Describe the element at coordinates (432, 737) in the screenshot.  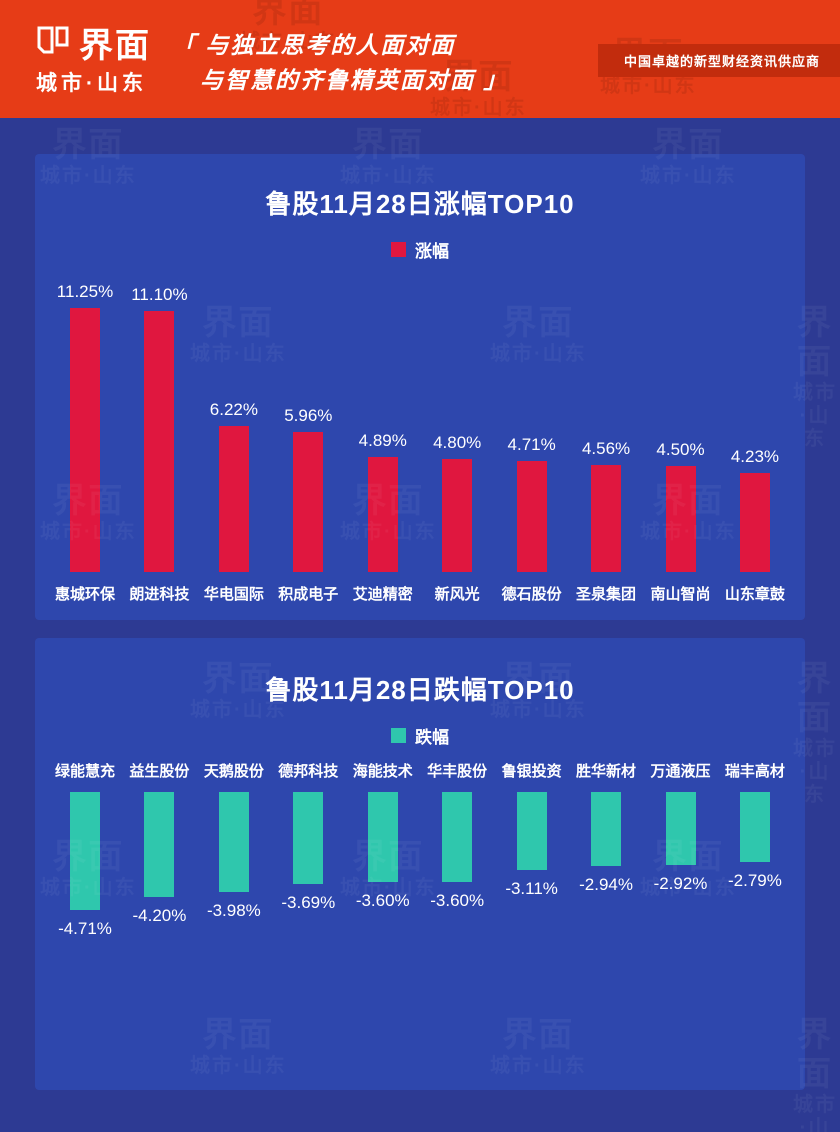
I see `loss-legend-label: 跌幅` at that location.